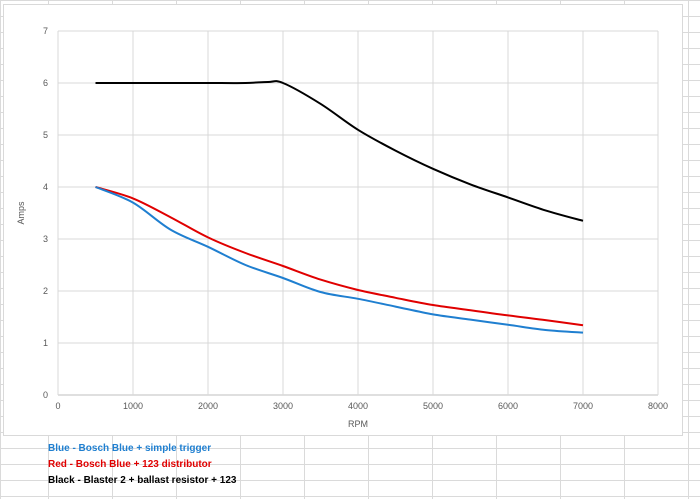 The width and height of the screenshot is (700, 499). Describe the element at coordinates (45, 291) in the screenshot. I see `y-tick-label: 2` at that location.